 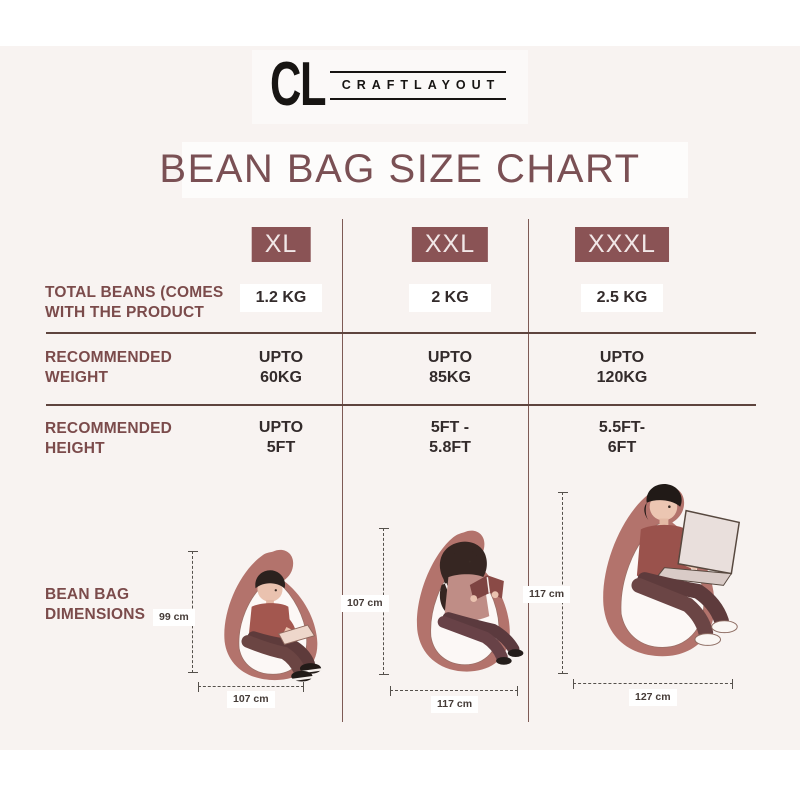 I want to click on height-value-xl: UPTO 5FT, so click(x=281, y=437).